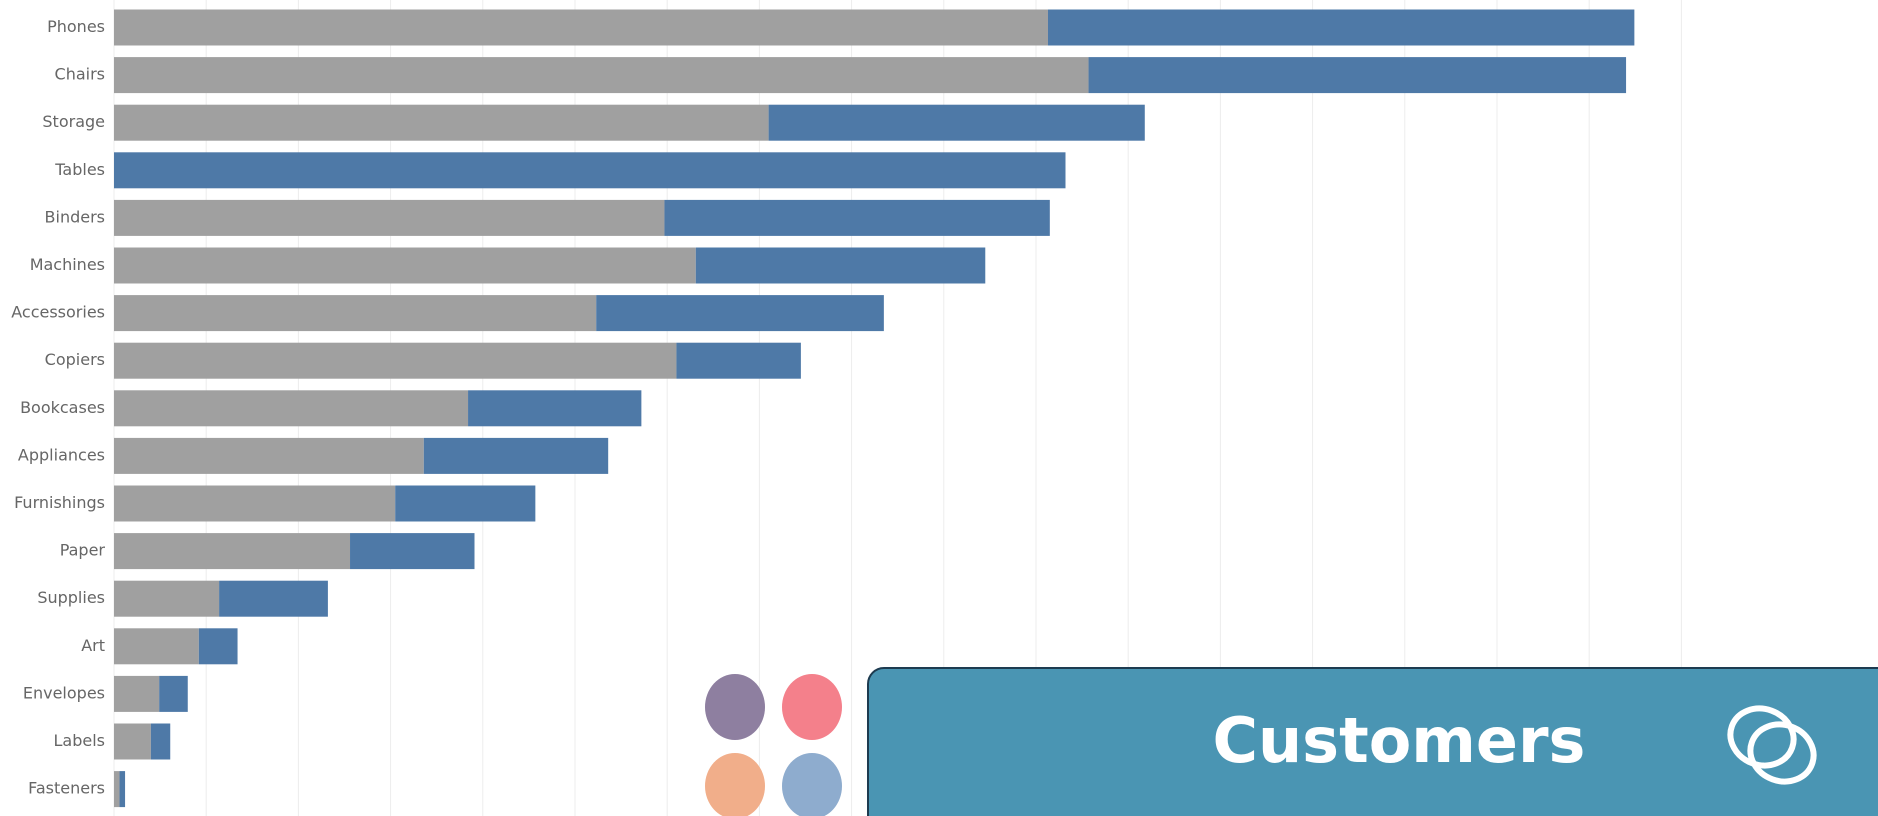  I want to click on rings-icon, so click(1772, 745).